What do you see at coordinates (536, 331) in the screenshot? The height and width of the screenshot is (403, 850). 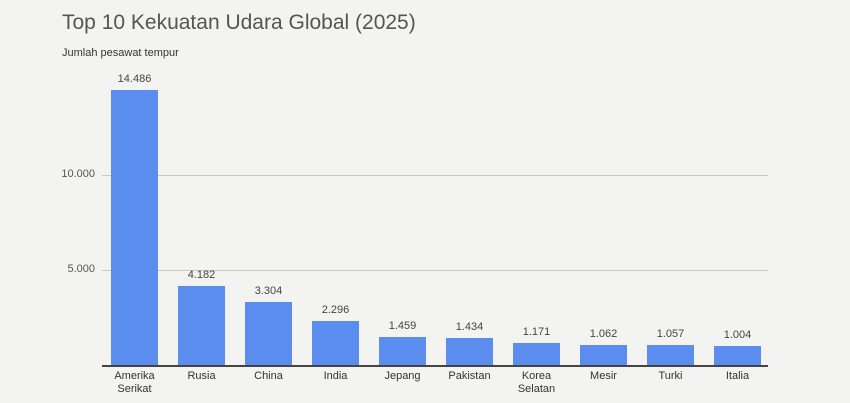 I see `data-label: 1.171` at bounding box center [536, 331].